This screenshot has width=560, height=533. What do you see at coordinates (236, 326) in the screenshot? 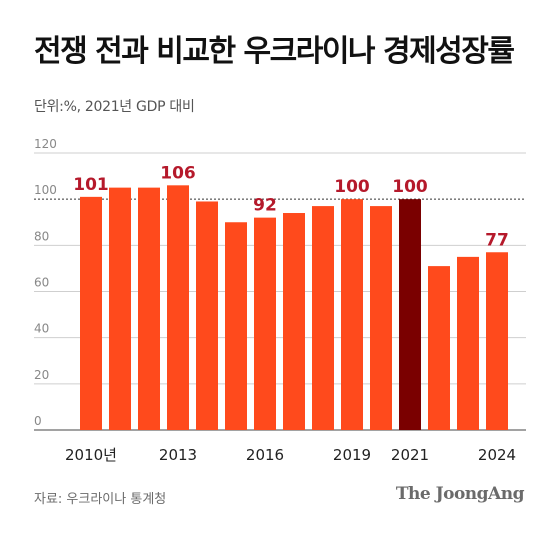
I see `bar-2015` at bounding box center [236, 326].